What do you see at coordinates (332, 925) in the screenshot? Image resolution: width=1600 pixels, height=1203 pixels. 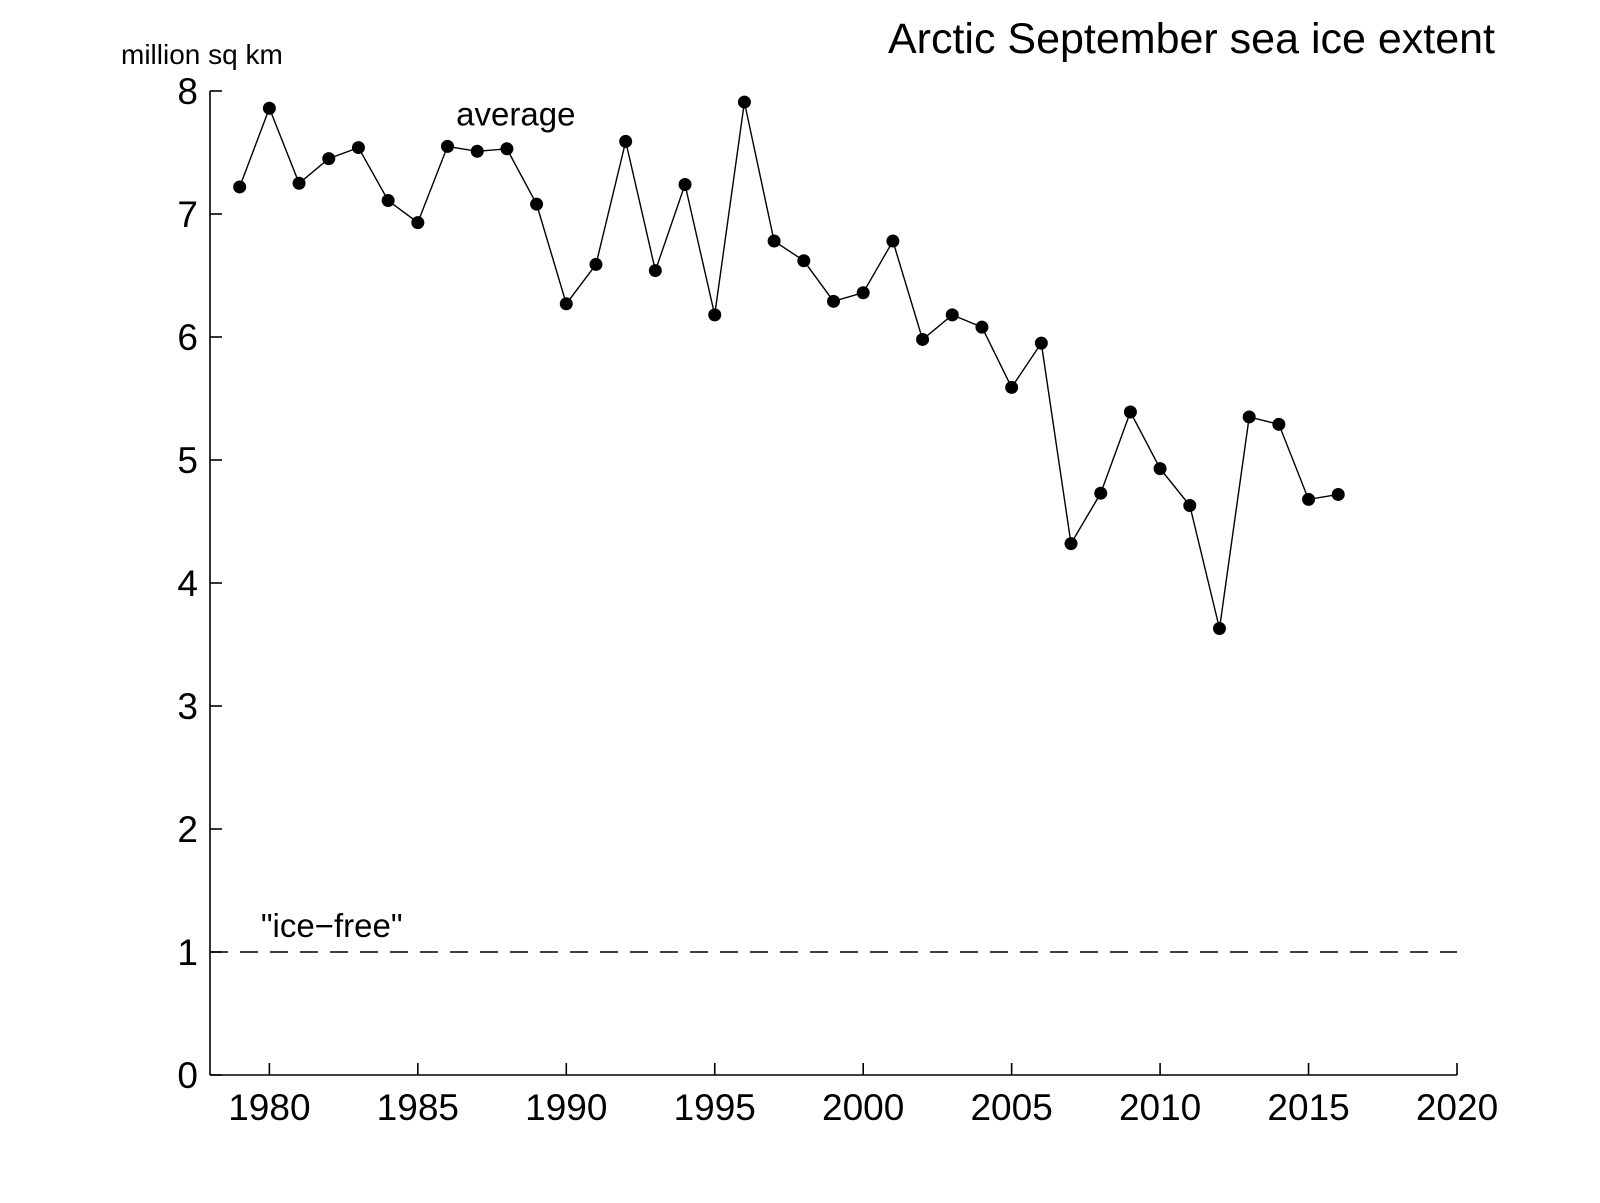 I see `annotation-ice-free: "ice−free"` at bounding box center [332, 925].